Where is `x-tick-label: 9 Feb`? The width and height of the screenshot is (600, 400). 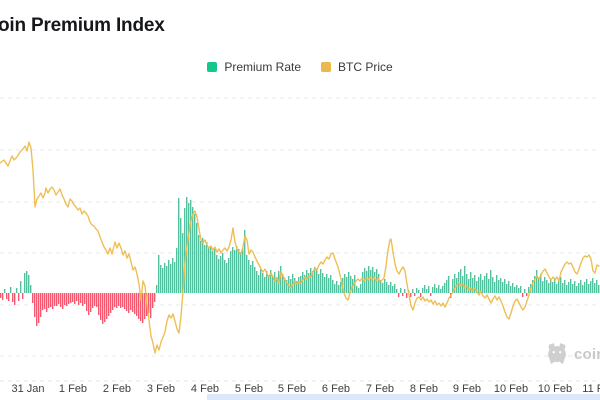 x-tick-label: 9 Feb is located at coordinates (467, 389).